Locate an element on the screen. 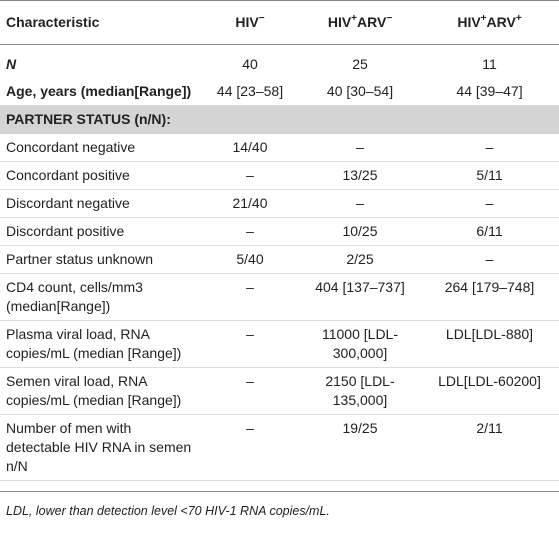 Image resolution: width=559 pixels, height=535 pixels. table-row: Discordant positive –10/25 6/11 is located at coordinates (279, 231).